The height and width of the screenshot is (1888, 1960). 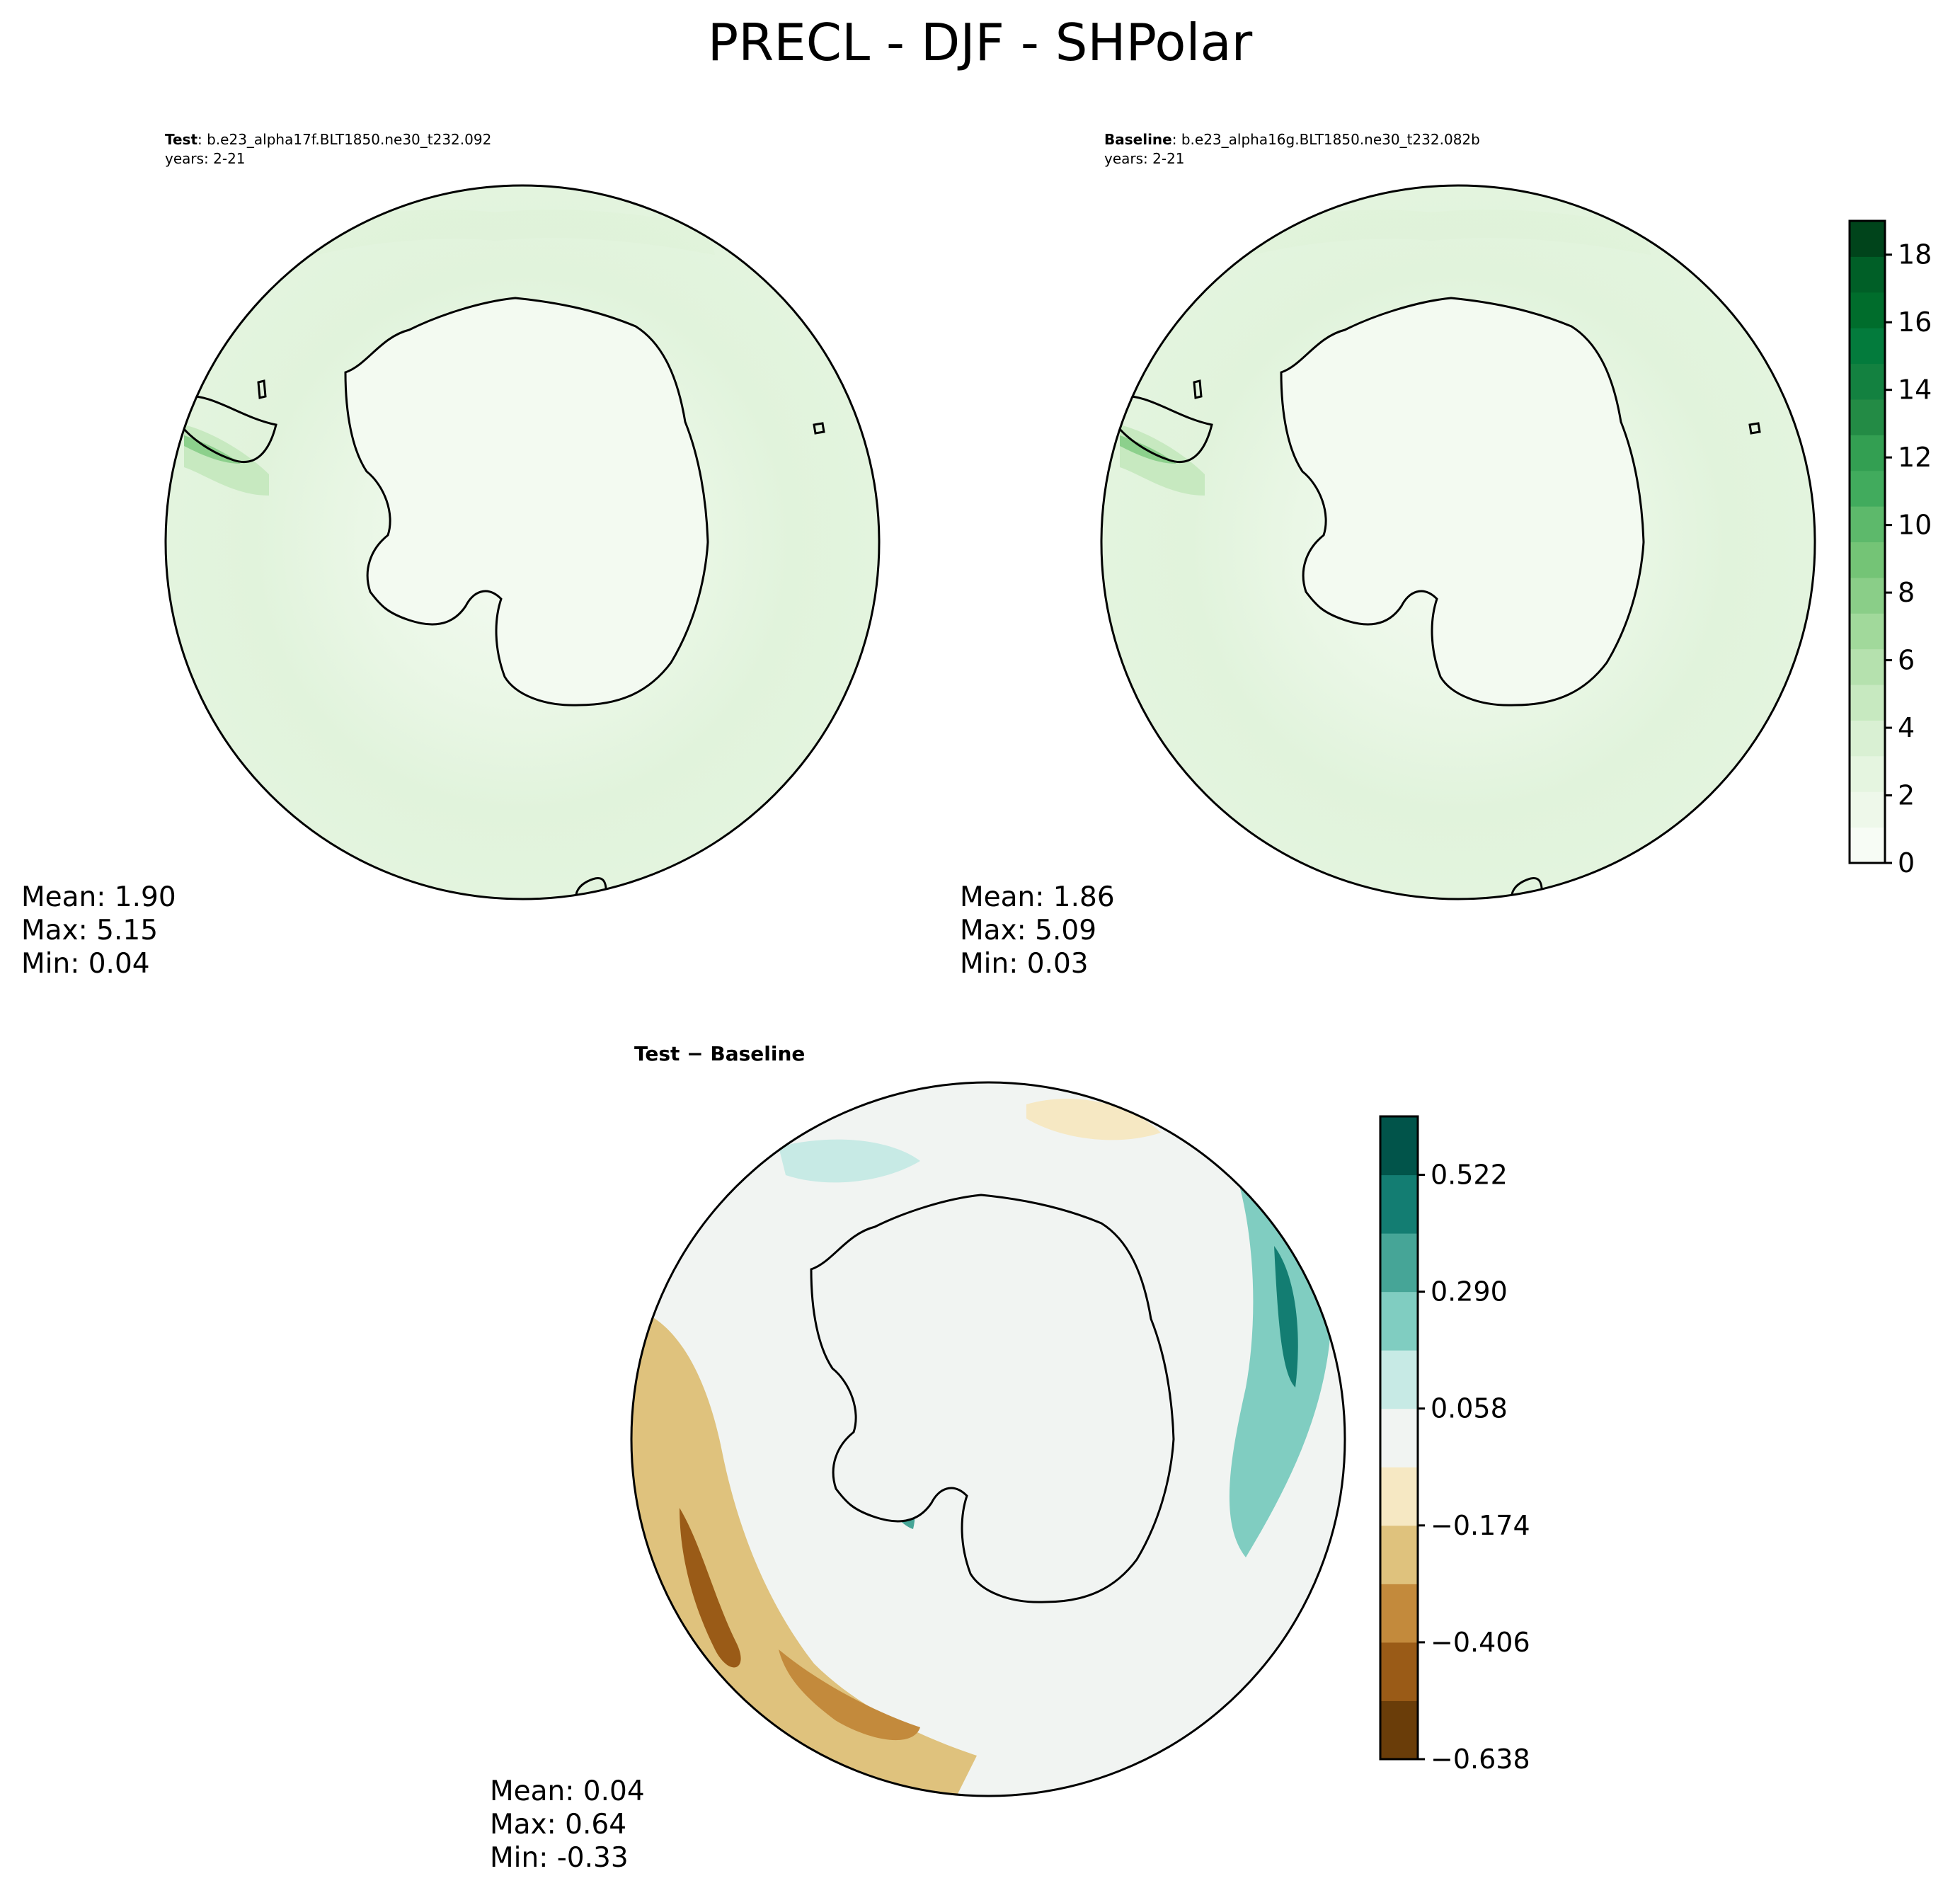 What do you see at coordinates (1024, 964) in the screenshot?
I see `baseline-min: Min: 0.03` at bounding box center [1024, 964].